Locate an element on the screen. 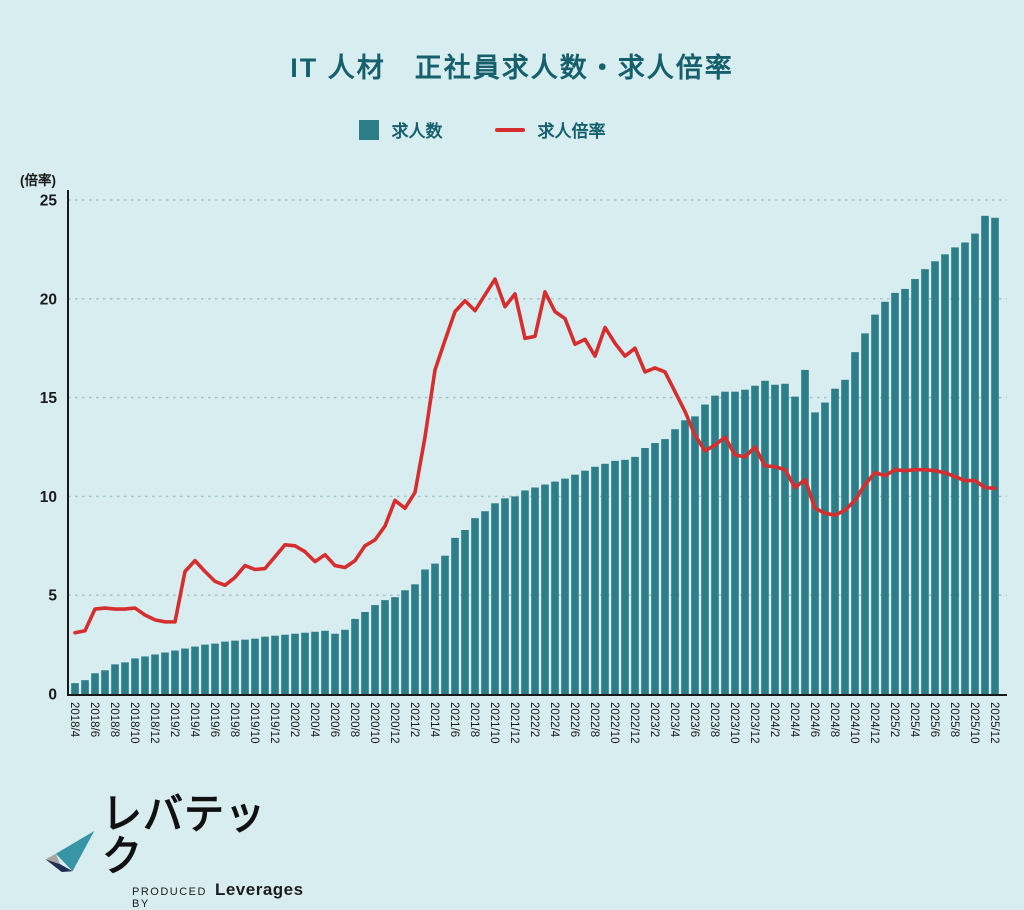  bar-2021/5 is located at coordinates (445, 624).